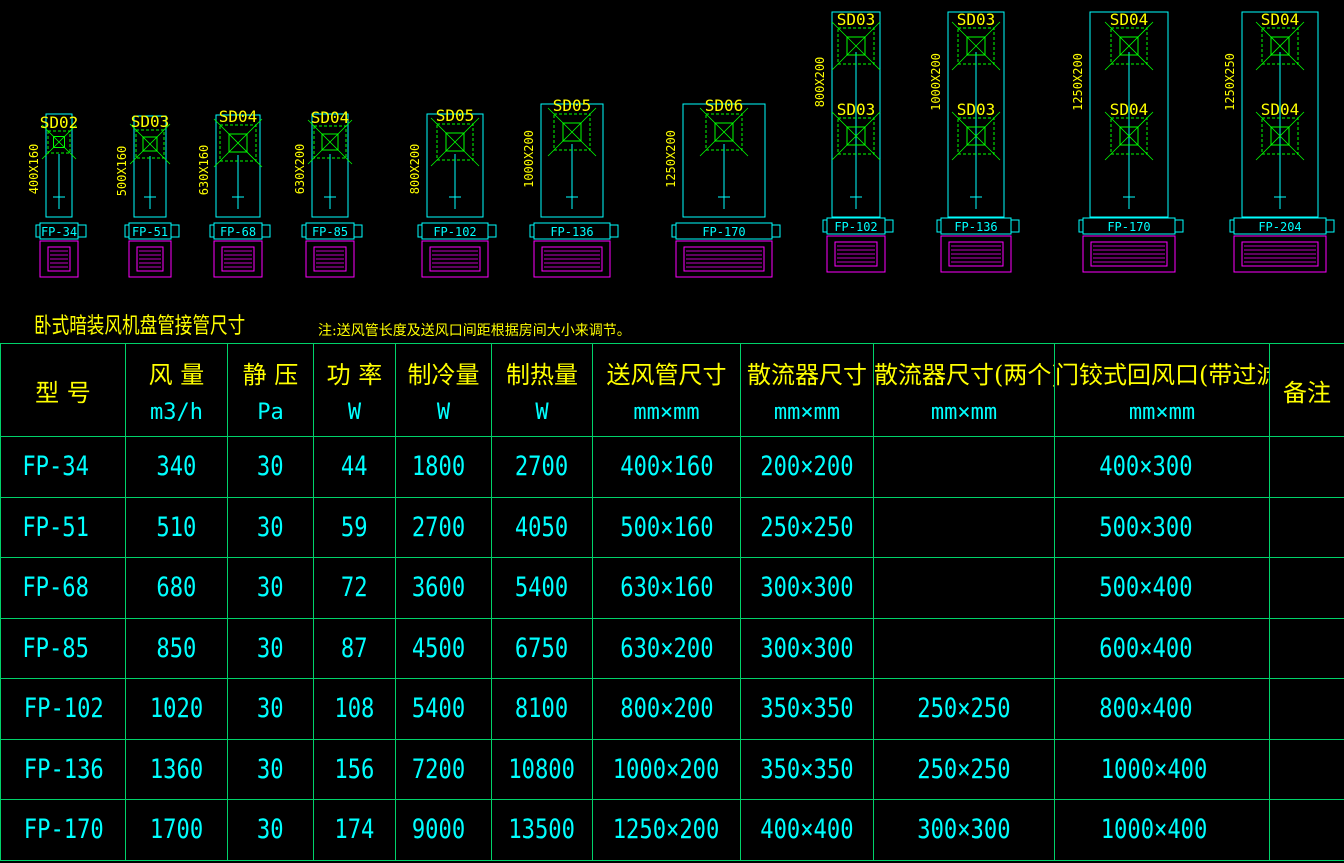 Image resolution: width=1344 pixels, height=863 pixels. Describe the element at coordinates (571, 232) in the screenshot. I see `unit-model-label: FP-136` at that location.